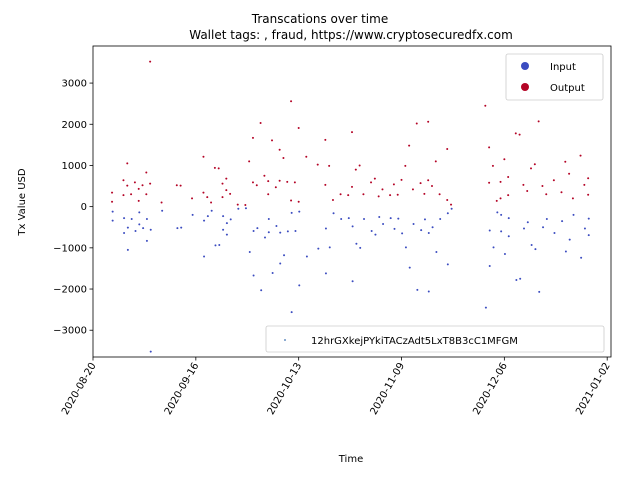  What do you see at coordinates (79, 389) in the screenshot?
I see `x-tick-label: 2020-08-20` at bounding box center [79, 389].